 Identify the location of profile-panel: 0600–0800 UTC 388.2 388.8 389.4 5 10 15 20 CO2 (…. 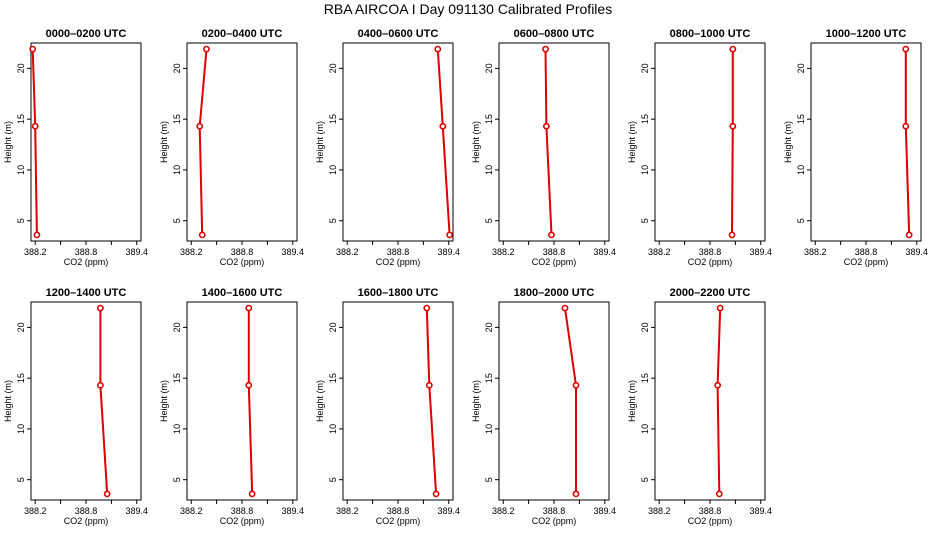
(543, 147).